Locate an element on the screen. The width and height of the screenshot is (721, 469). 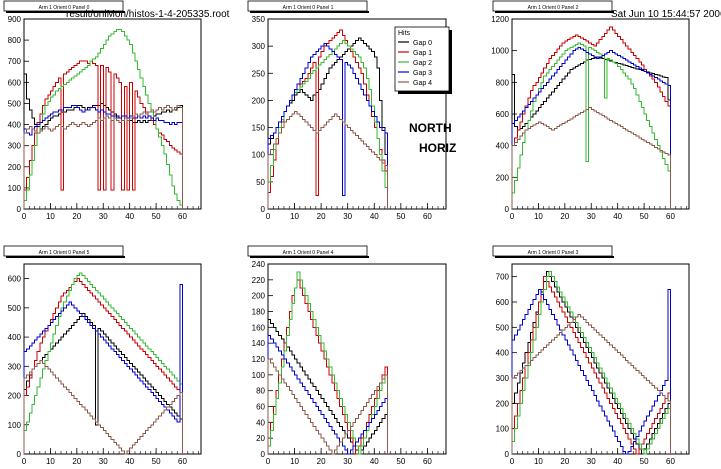
y-tick-label: 20 is located at coordinates (260, 438).